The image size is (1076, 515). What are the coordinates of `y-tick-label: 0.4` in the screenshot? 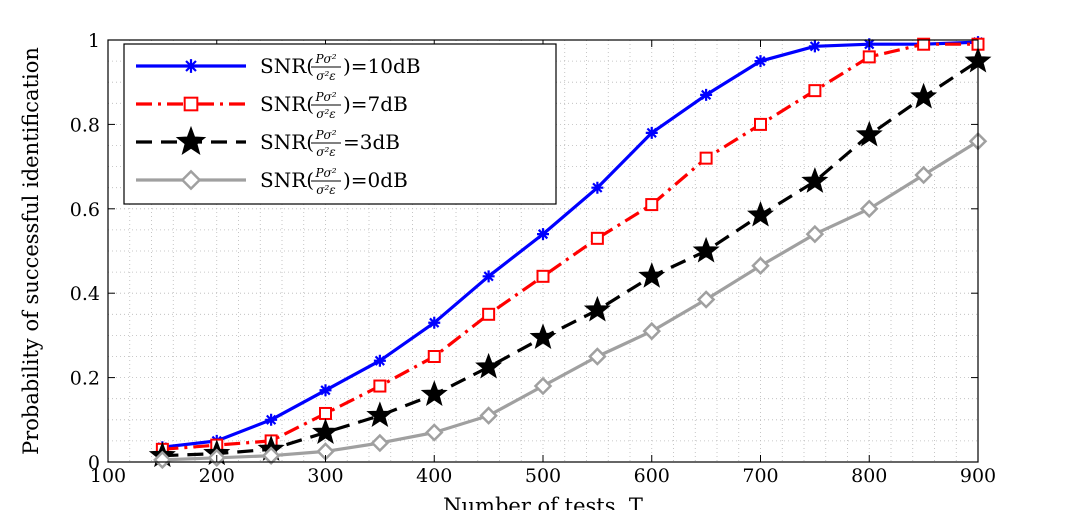 It's located at (85, 294).